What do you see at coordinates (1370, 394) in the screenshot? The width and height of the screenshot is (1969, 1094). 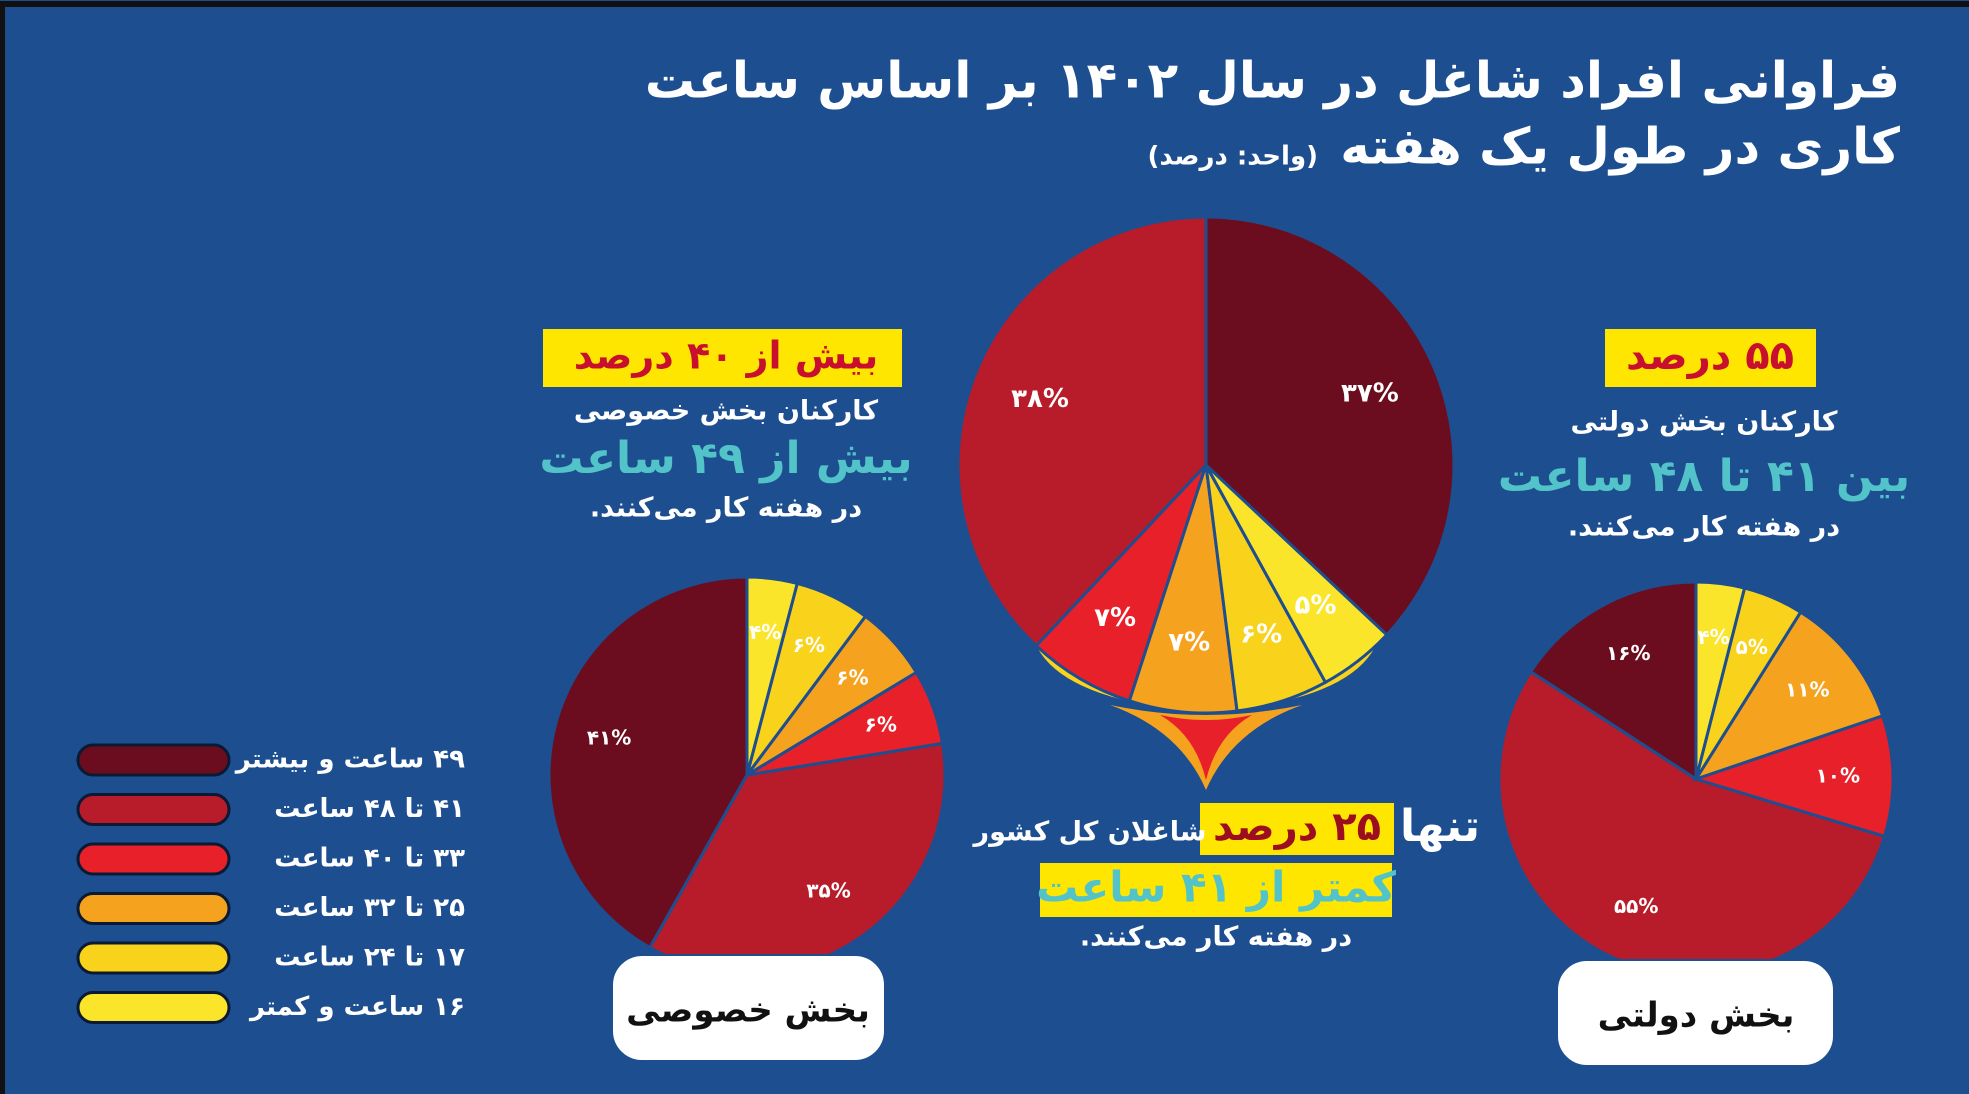 I see `slice-label: ۳۷%` at bounding box center [1370, 394].